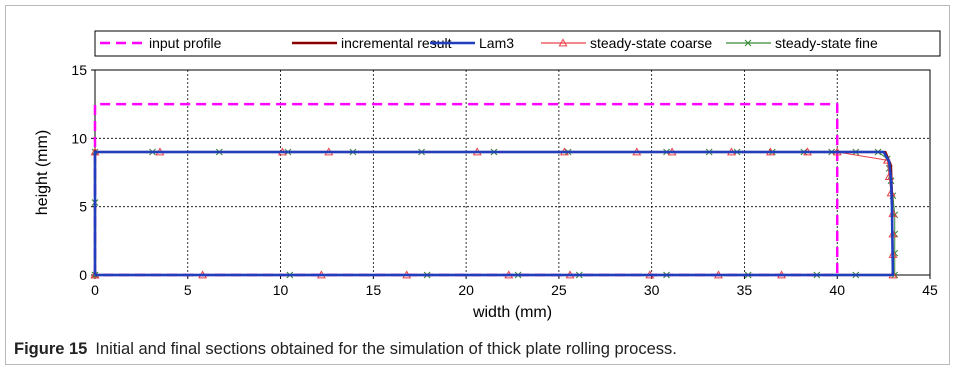  What do you see at coordinates (281, 290) in the screenshot?
I see `x-tick-label: 10` at bounding box center [281, 290].